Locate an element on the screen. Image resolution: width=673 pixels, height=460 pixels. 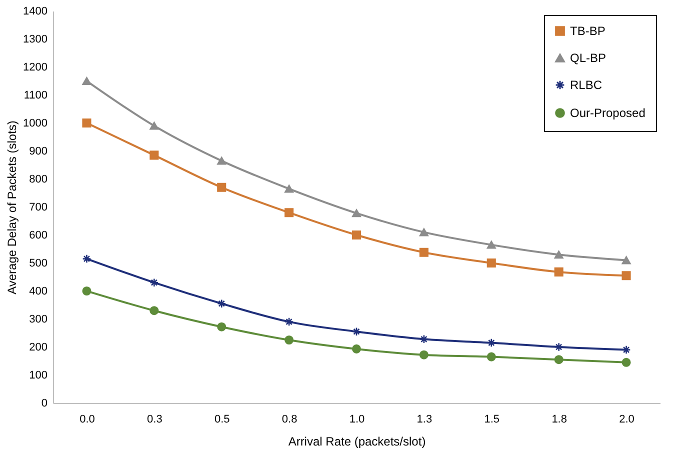
y-tick-label: 1200 is located at coordinates (35, 68).